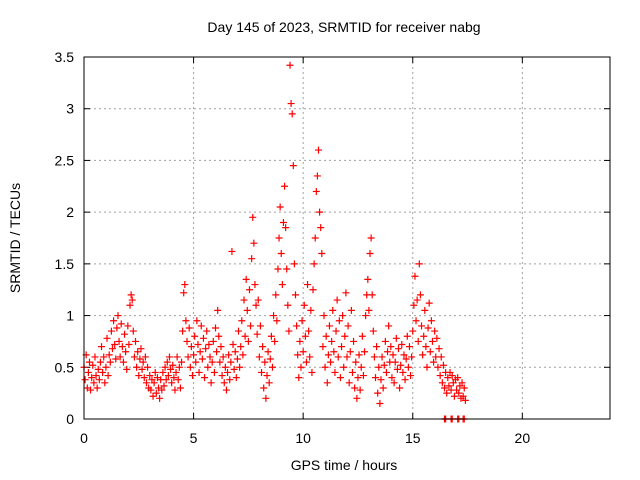  I want to click on y-tick-label: 1, so click(70, 316).